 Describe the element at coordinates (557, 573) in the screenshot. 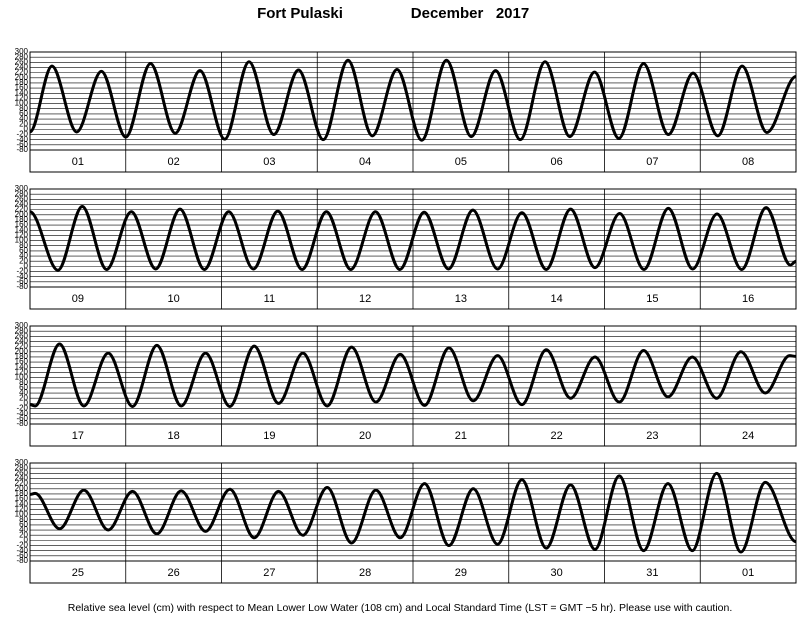

I see `day-label: 30` at that location.